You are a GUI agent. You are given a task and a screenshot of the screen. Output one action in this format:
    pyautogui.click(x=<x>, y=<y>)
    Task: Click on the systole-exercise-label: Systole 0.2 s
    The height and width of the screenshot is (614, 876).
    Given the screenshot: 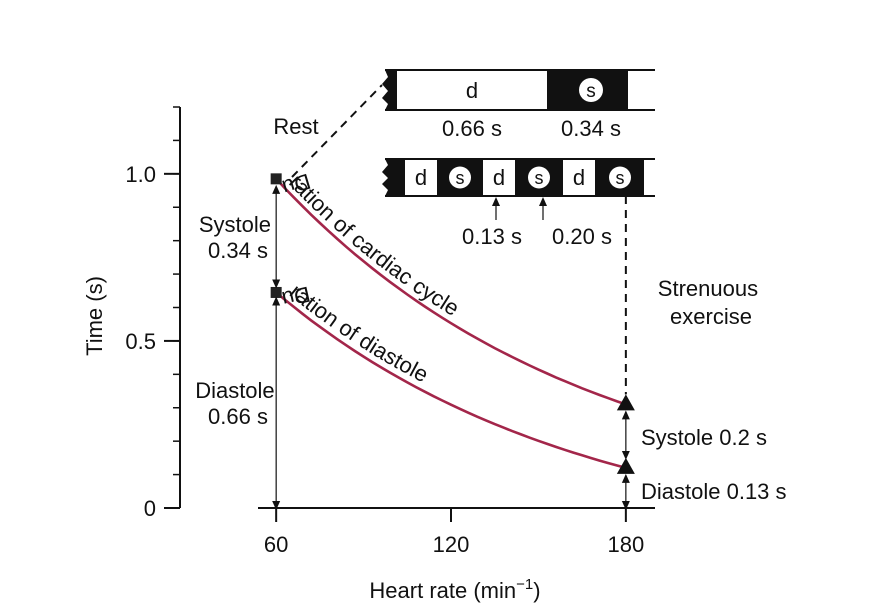 What is the action you would take?
    pyautogui.click(x=704, y=437)
    